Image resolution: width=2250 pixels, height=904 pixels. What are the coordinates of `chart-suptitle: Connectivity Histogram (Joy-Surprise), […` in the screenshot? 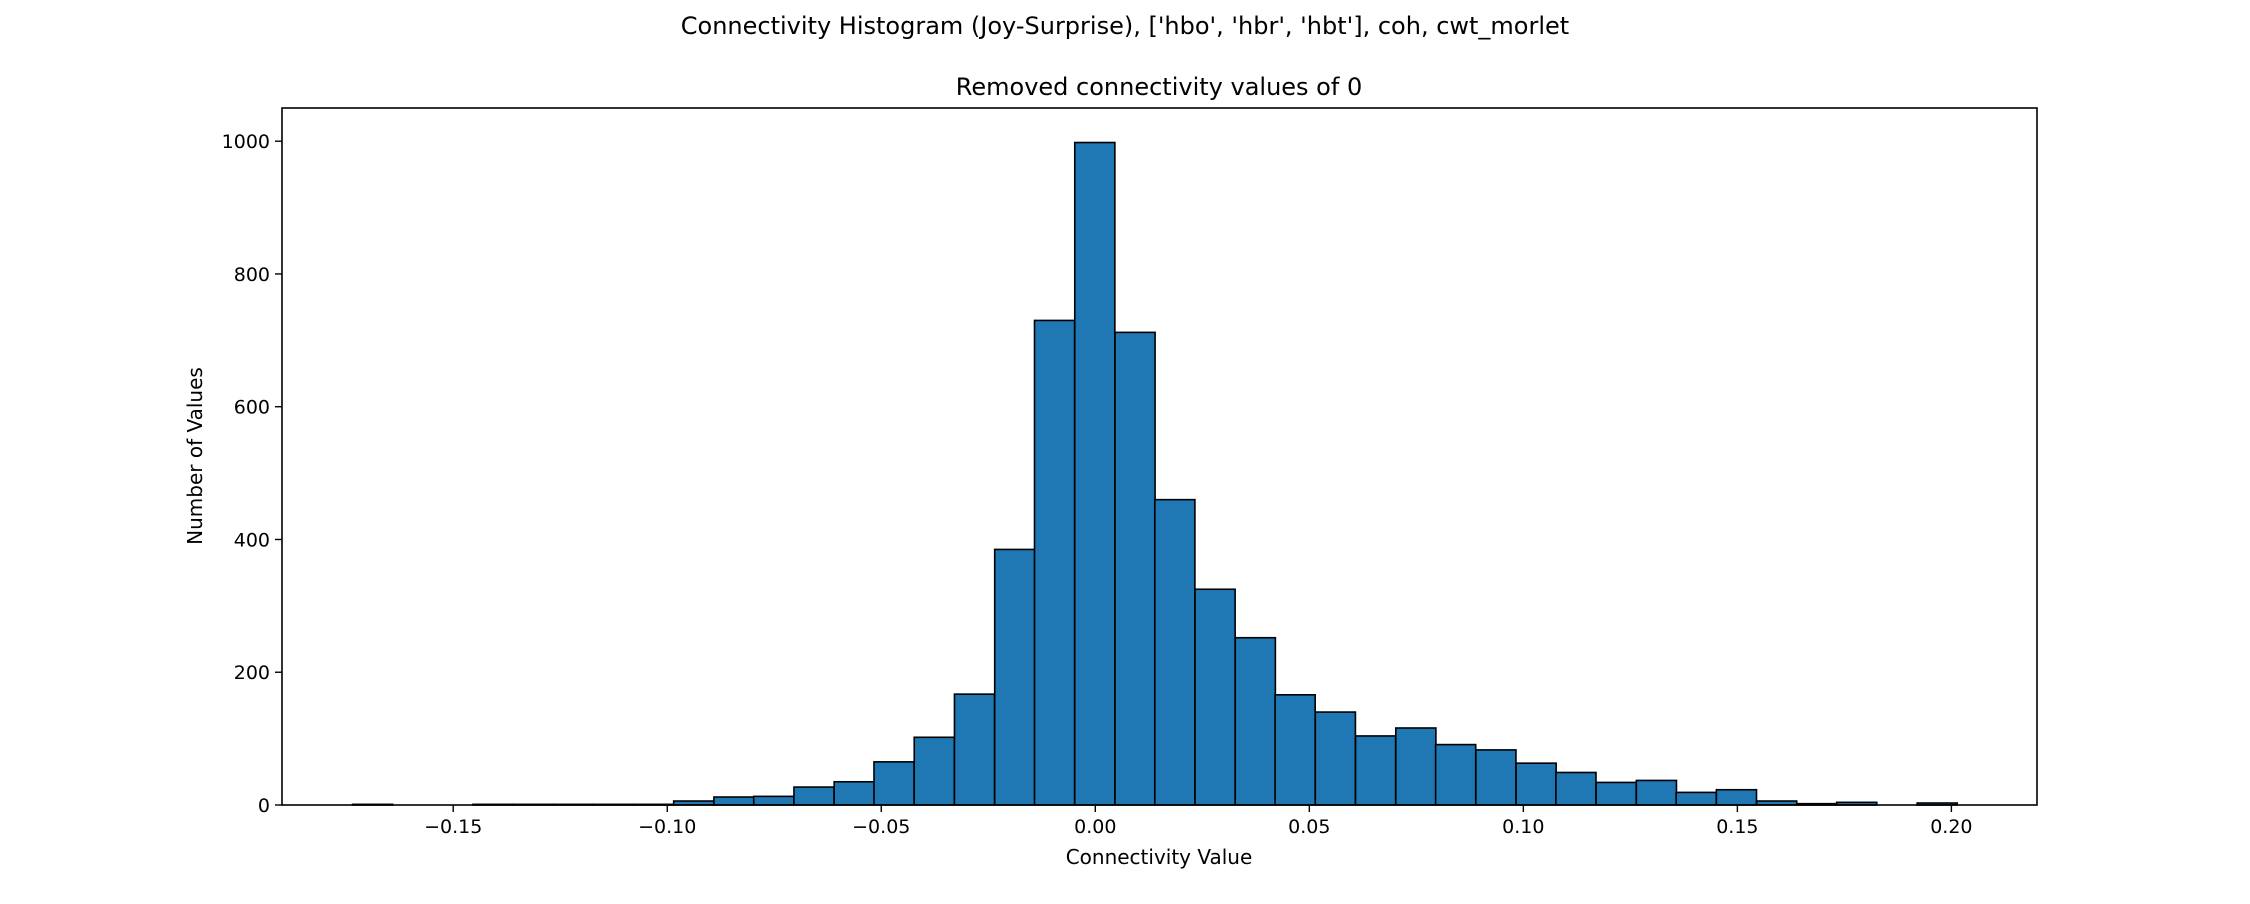 It's located at (1125, 26).